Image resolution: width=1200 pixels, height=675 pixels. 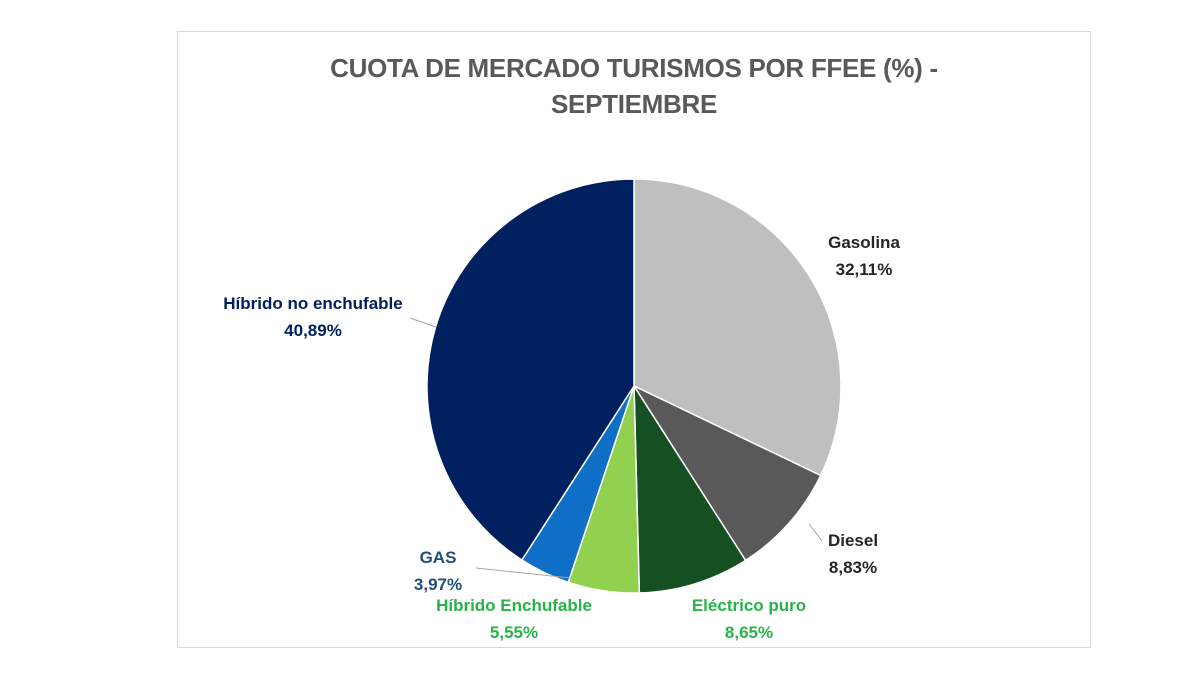 What do you see at coordinates (864, 242) in the screenshot?
I see `slice-label-name-gasolina: Gasolina` at bounding box center [864, 242].